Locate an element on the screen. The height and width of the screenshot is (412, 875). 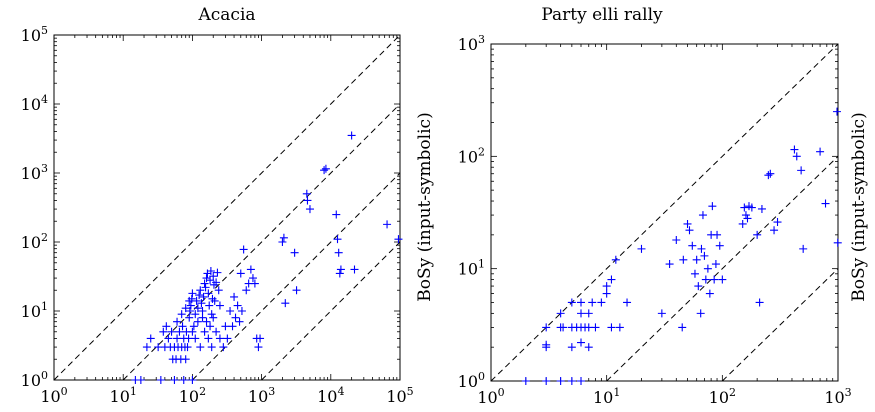
x-tick-label: 10¹ is located at coordinates (123, 395).